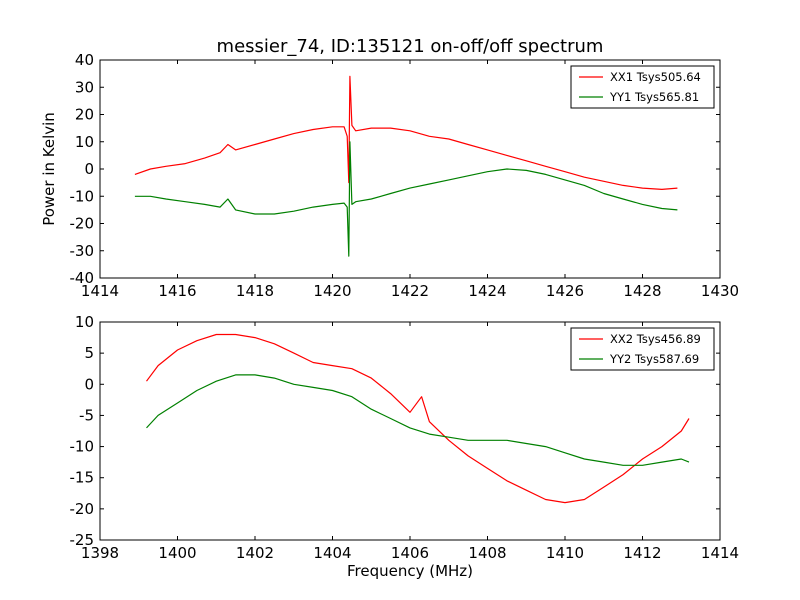  Describe the element at coordinates (642, 553) in the screenshot. I see `x-tick-label: 1412` at that location.